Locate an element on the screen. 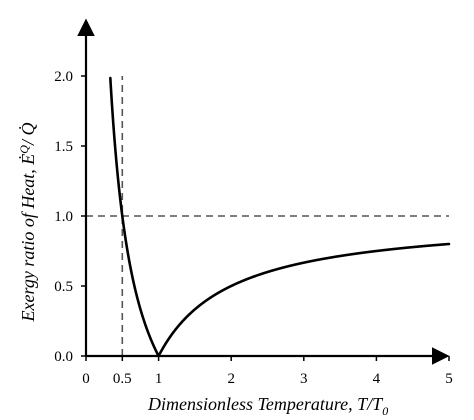 This screenshot has width=474, height=420. x-tick-label: 0.5 is located at coordinates (122, 379).